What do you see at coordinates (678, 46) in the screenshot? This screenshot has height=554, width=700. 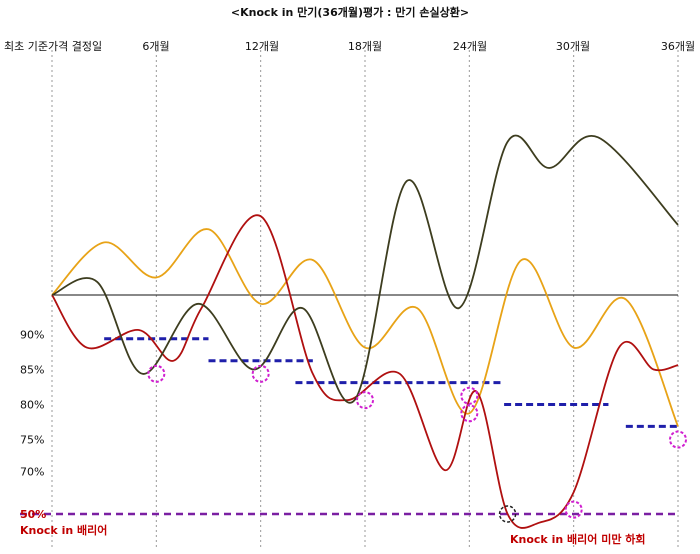 I see `x-label-36m: 36개월` at bounding box center [678, 46].